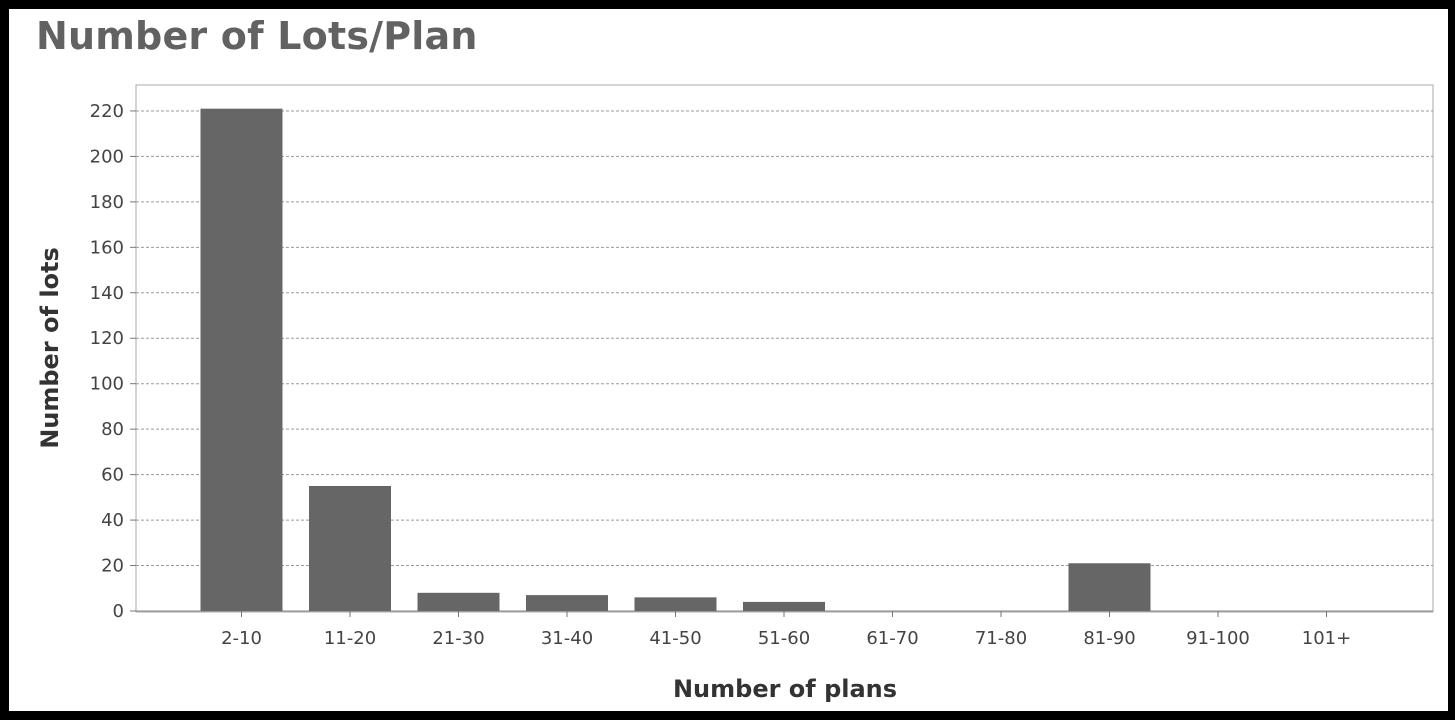 This screenshot has height=720, width=1455. I want to click on x-tick-label: 61-70, so click(892, 638).